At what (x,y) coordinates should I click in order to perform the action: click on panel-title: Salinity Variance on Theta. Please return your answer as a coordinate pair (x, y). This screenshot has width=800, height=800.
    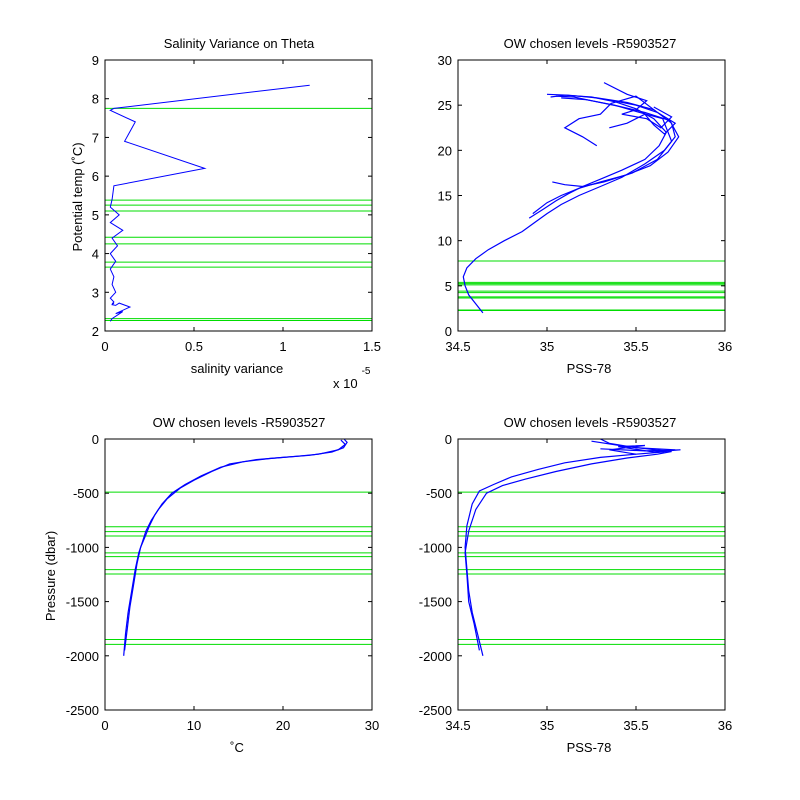
    Looking at the image, I should click on (239, 43).